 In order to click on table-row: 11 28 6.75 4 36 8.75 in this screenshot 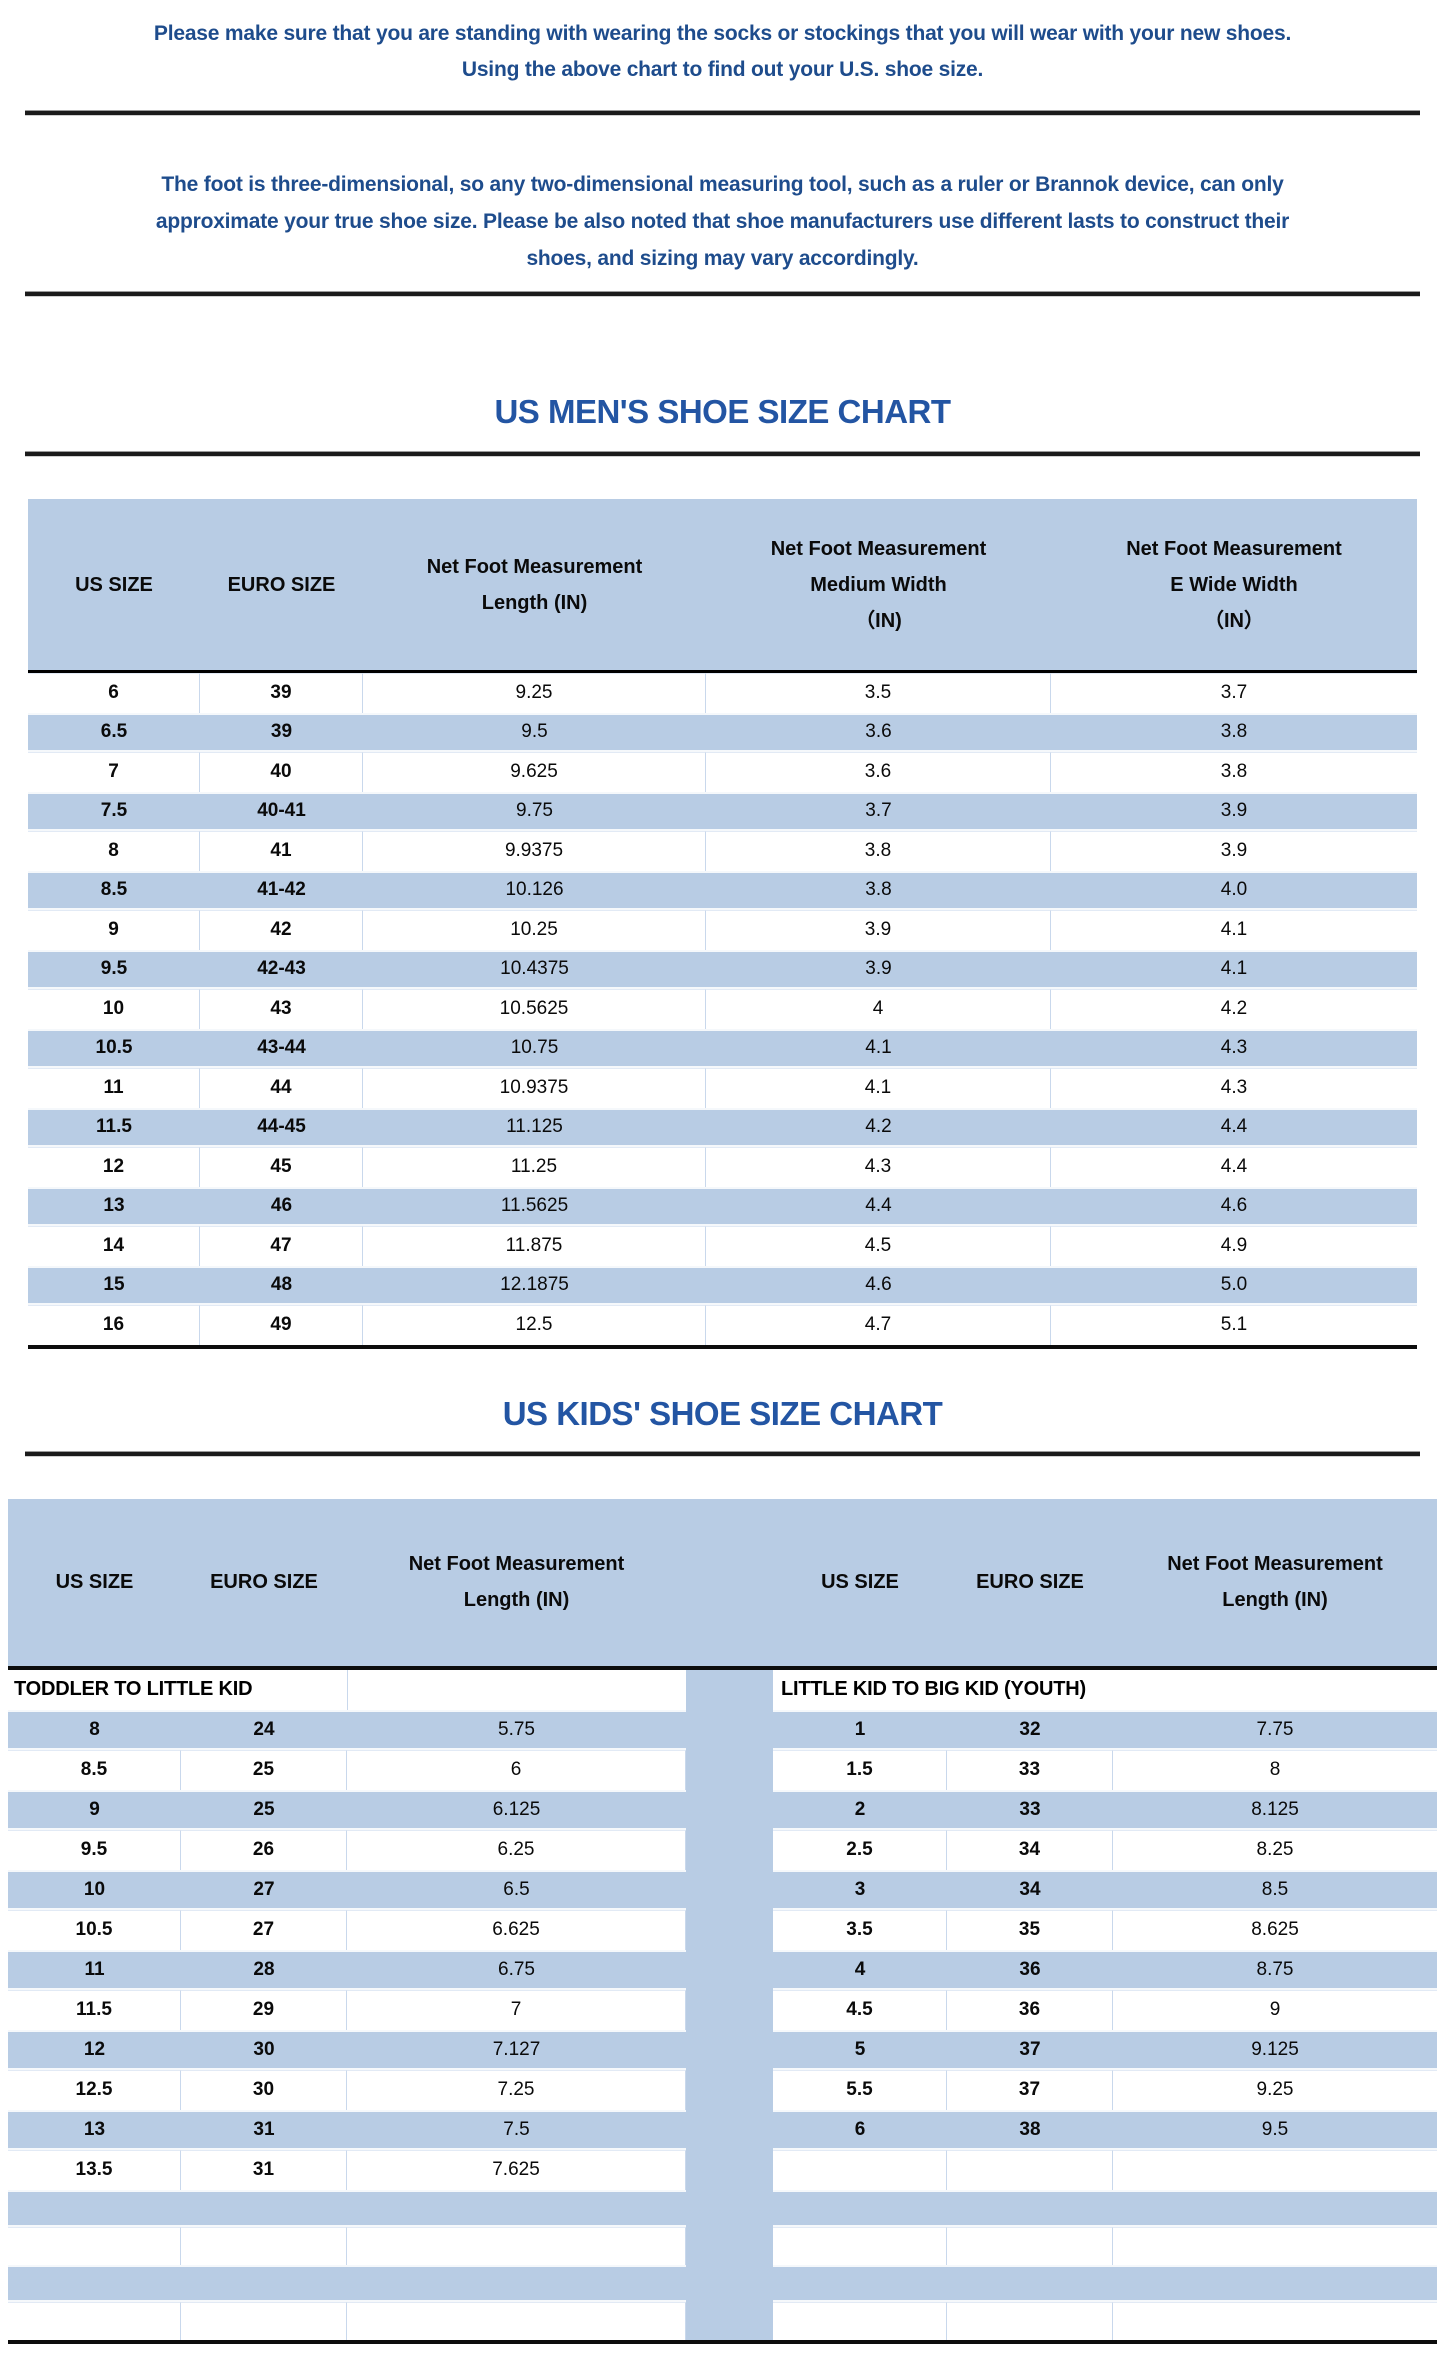, I will do `click(722, 1969)`.